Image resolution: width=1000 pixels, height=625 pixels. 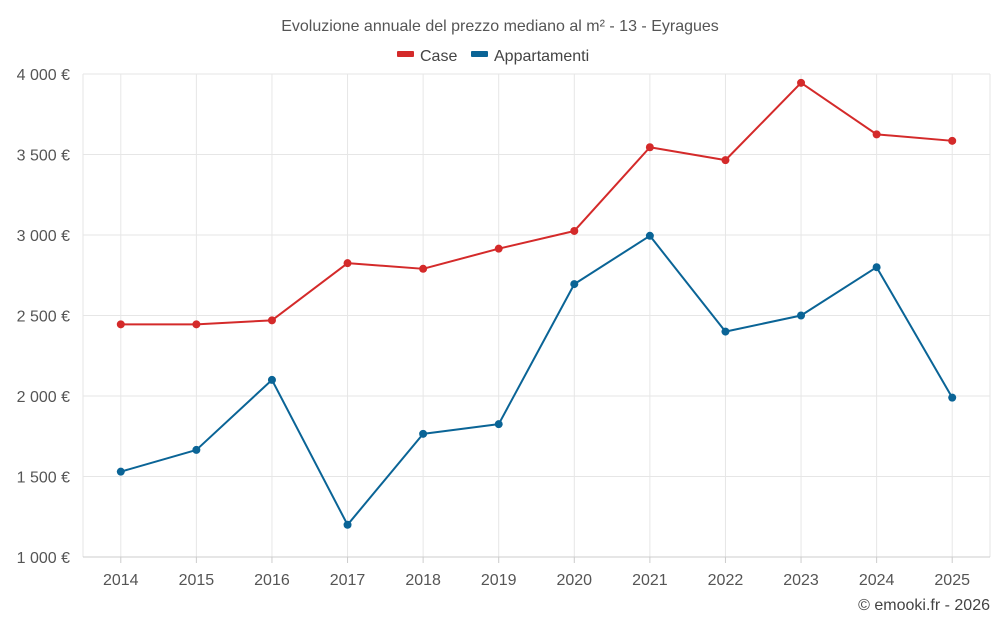 What do you see at coordinates (423, 580) in the screenshot?
I see `x-tick-label: 2018` at bounding box center [423, 580].